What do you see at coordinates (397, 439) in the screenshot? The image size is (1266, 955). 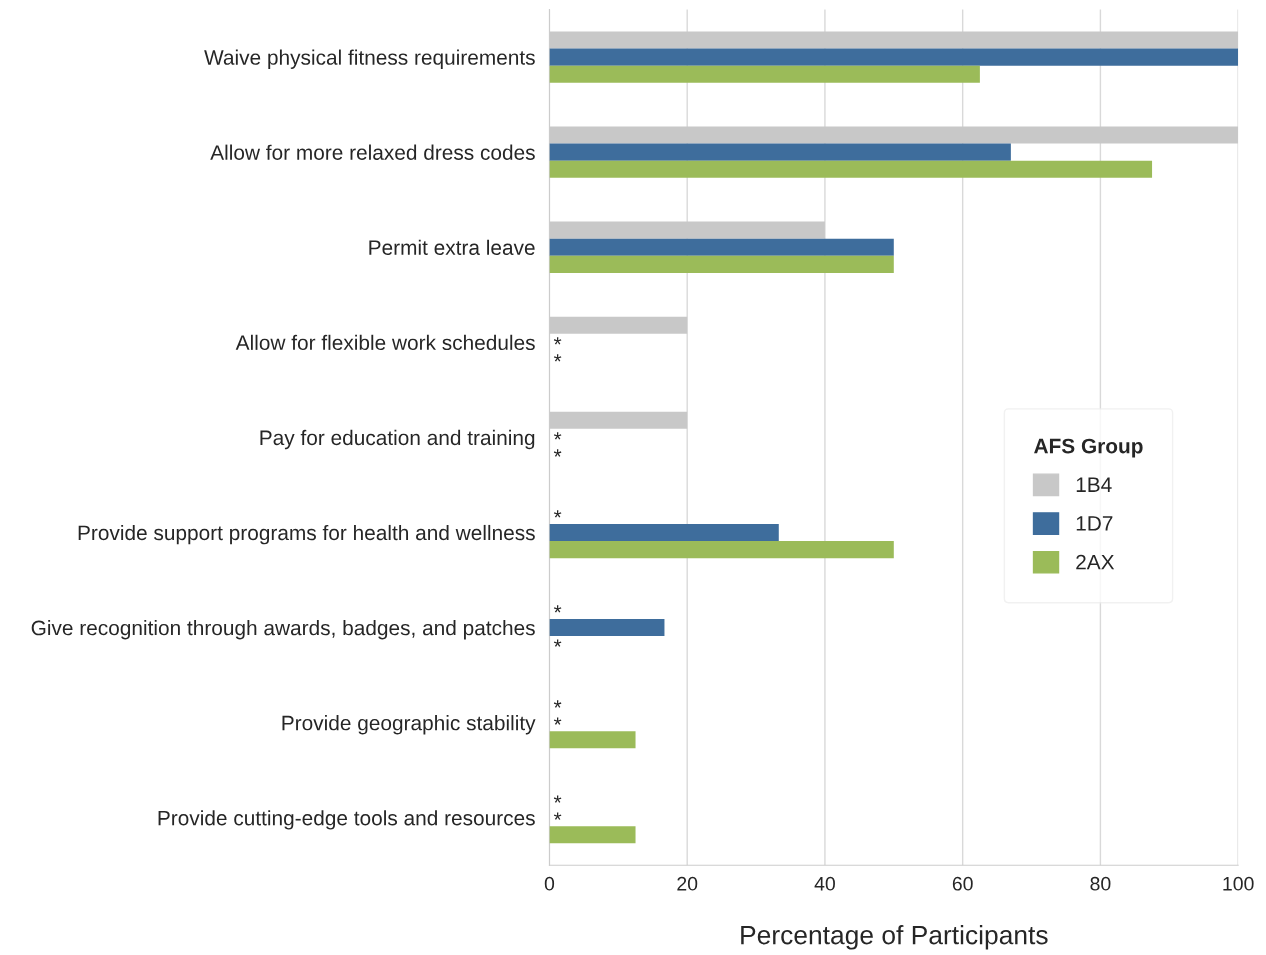 I see `y-tick-label: Pay for education and training` at bounding box center [397, 439].